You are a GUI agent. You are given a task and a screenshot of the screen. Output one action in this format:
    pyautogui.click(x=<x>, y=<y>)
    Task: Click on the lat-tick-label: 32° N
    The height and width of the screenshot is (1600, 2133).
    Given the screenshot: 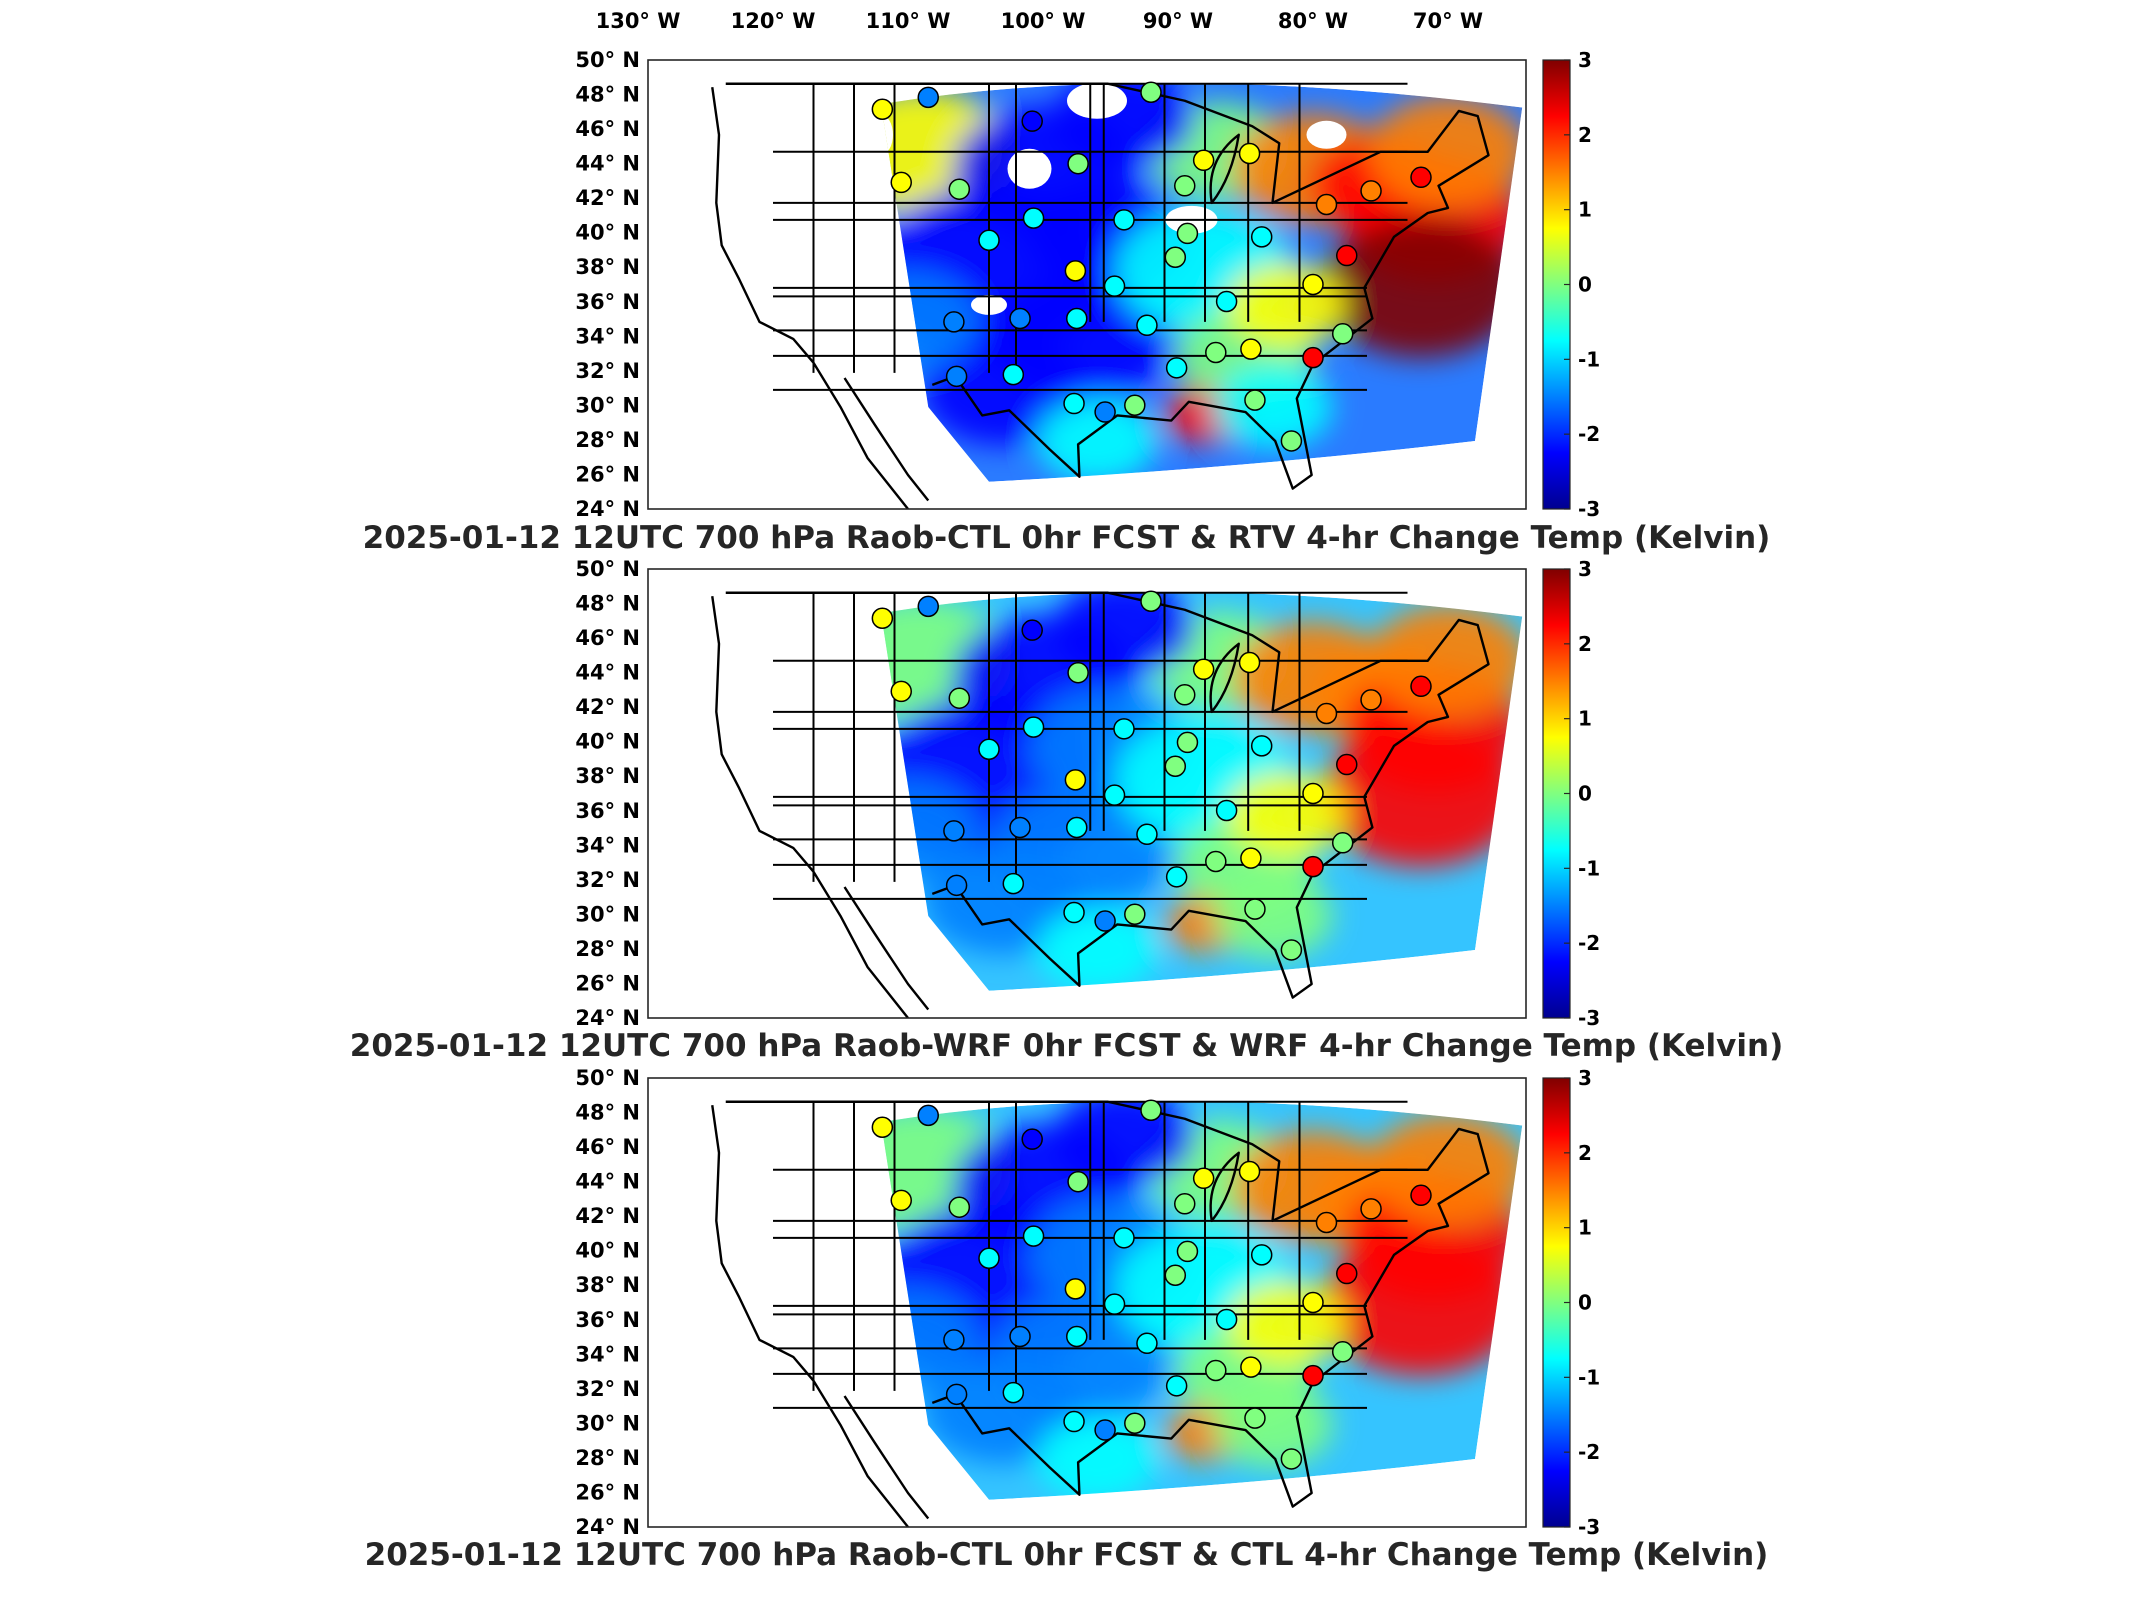 What is the action you would take?
    pyautogui.click(x=607, y=1389)
    